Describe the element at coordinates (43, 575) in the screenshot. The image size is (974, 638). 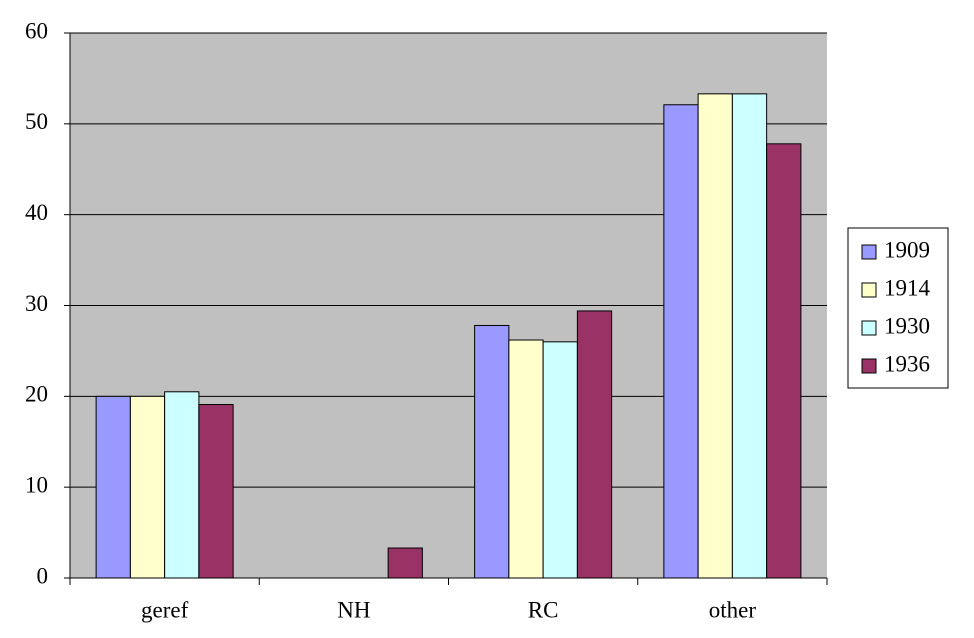
I see `y-tick-label: 0` at that location.